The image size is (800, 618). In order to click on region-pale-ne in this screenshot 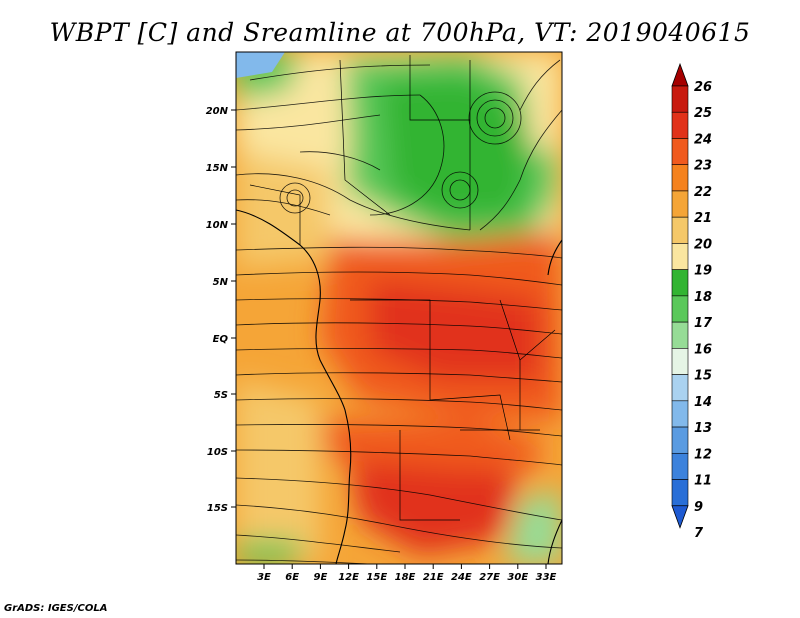, I will do `click(541, 105)`.